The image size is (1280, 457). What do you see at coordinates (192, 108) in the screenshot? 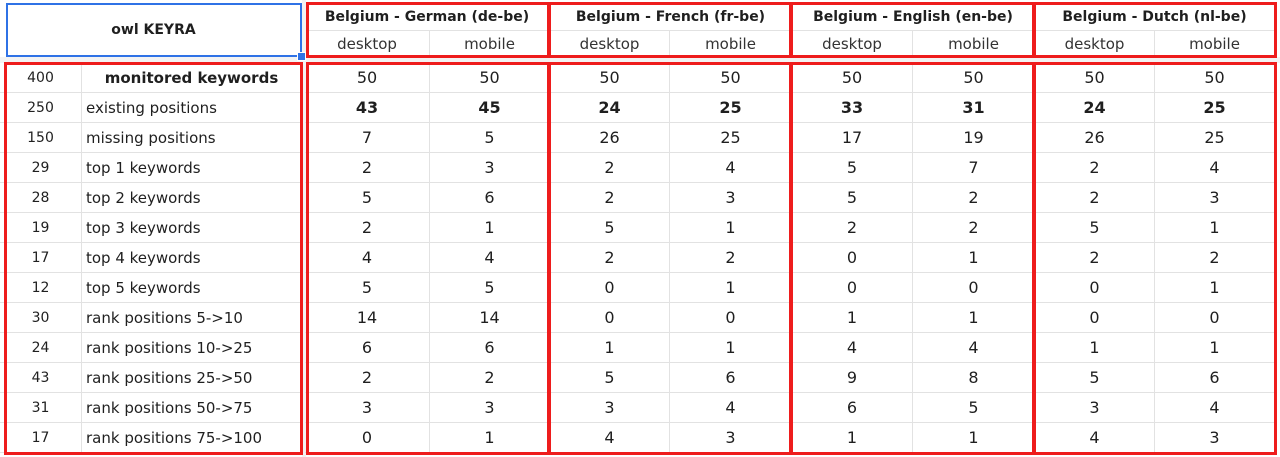
I see `row-label: existing positions` at bounding box center [192, 108].